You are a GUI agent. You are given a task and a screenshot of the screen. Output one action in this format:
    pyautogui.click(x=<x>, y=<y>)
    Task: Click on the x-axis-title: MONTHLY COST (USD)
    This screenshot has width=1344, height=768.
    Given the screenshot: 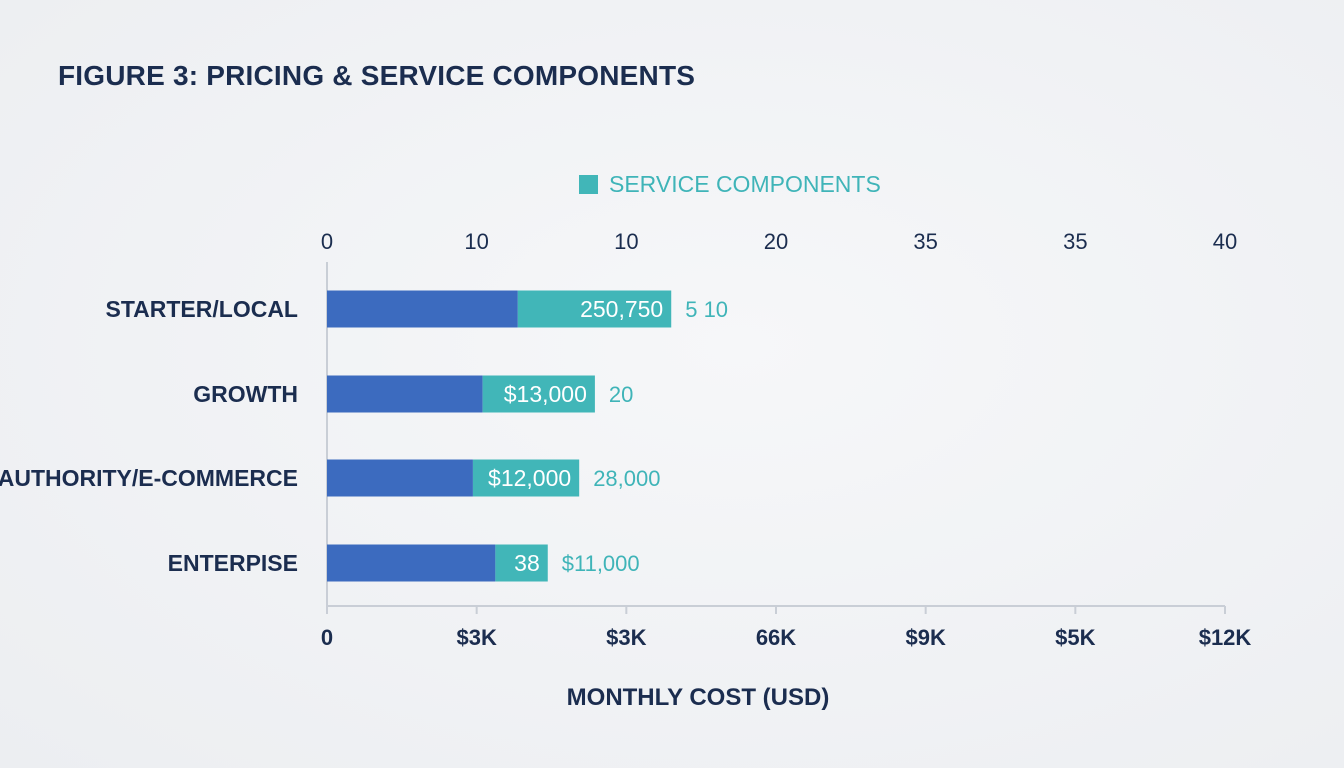 What is the action you would take?
    pyautogui.click(x=698, y=697)
    